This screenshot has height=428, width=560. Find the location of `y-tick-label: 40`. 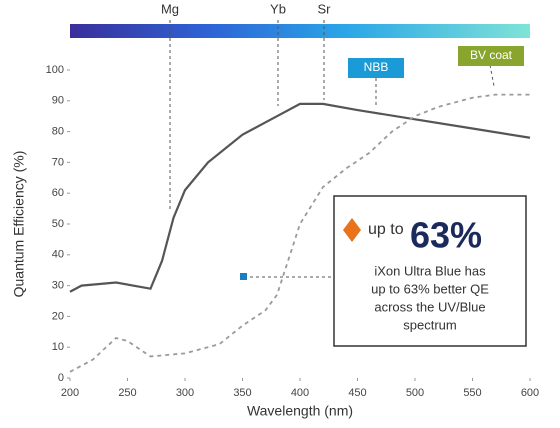

y-tick-label: 40 is located at coordinates (58, 255).